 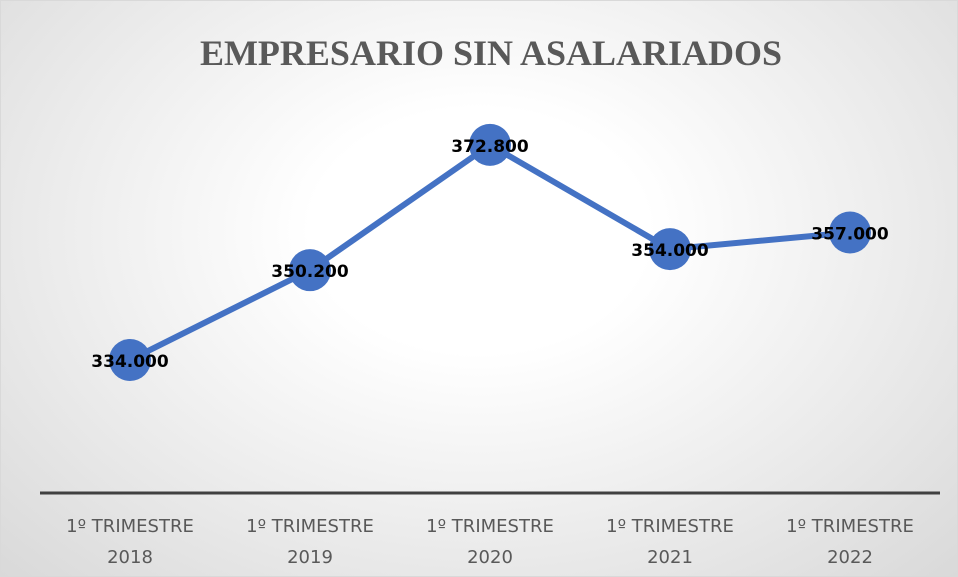 I want to click on data-label: 372.800, so click(x=490, y=147).